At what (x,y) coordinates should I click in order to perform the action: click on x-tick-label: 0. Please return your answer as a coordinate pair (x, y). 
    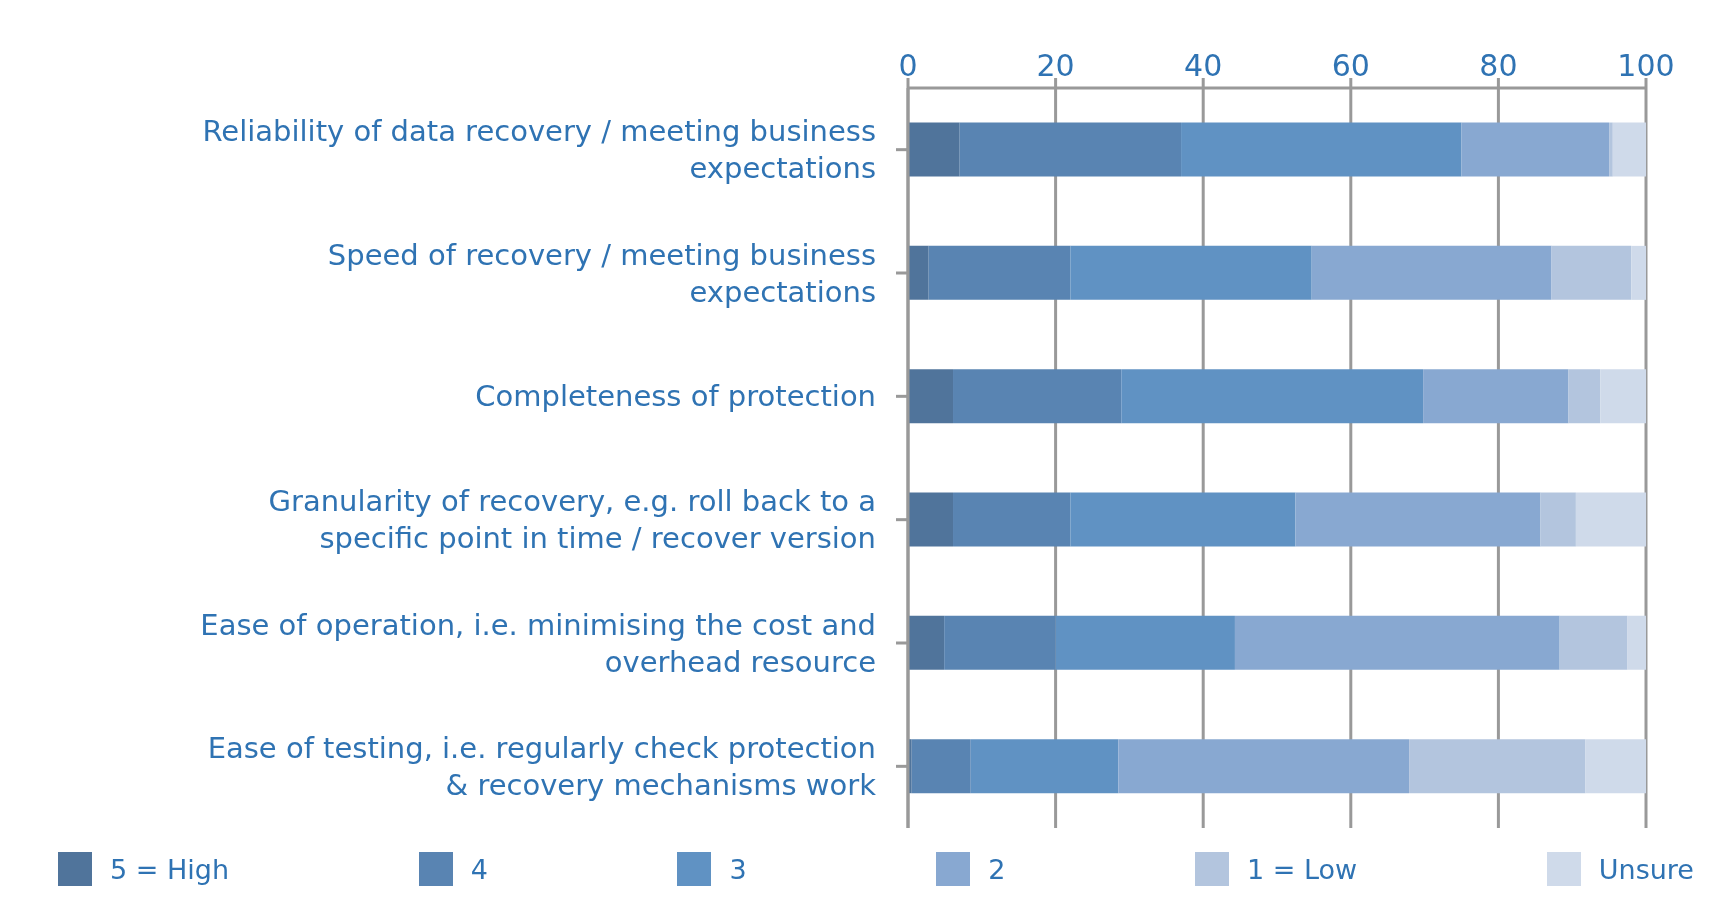
    Looking at the image, I should click on (908, 65).